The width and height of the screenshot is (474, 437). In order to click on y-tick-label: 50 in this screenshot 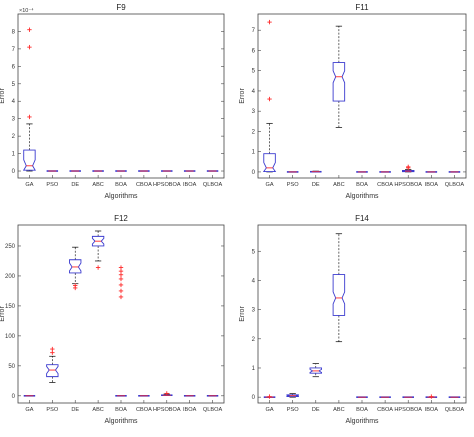, I will do `click(11, 367)`.